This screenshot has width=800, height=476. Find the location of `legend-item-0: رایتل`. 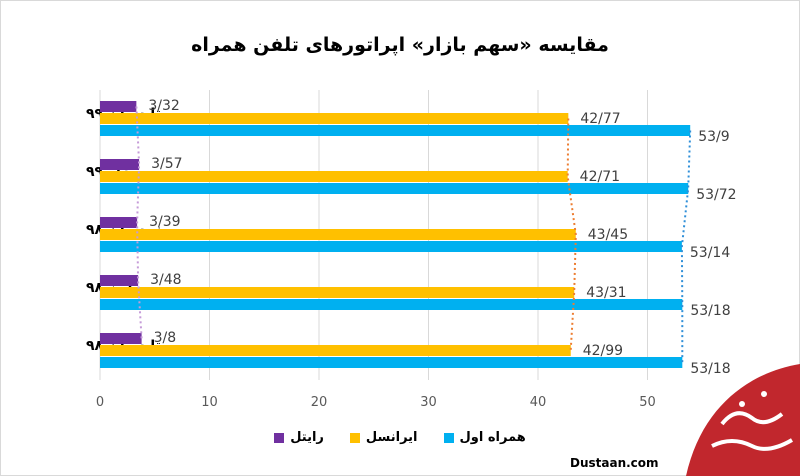

legend-item-0: رایتل is located at coordinates (299, 437).